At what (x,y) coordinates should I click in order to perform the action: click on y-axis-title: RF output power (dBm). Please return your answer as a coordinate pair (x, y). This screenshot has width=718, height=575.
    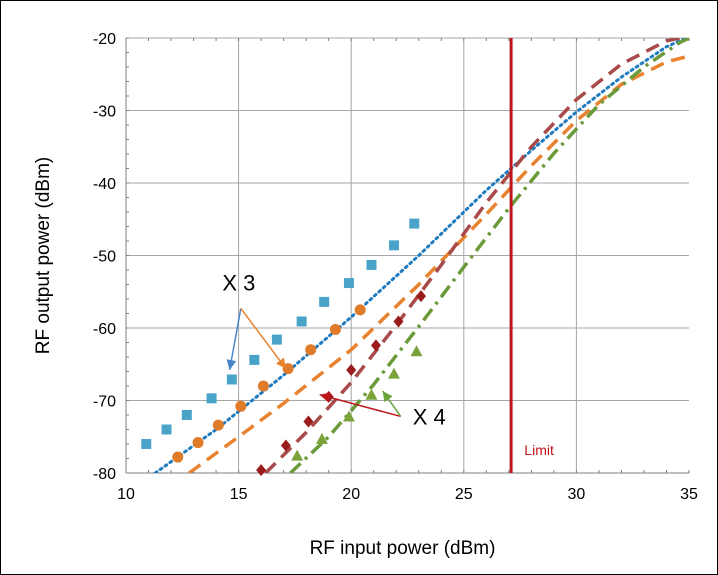
    Looking at the image, I should click on (43, 255).